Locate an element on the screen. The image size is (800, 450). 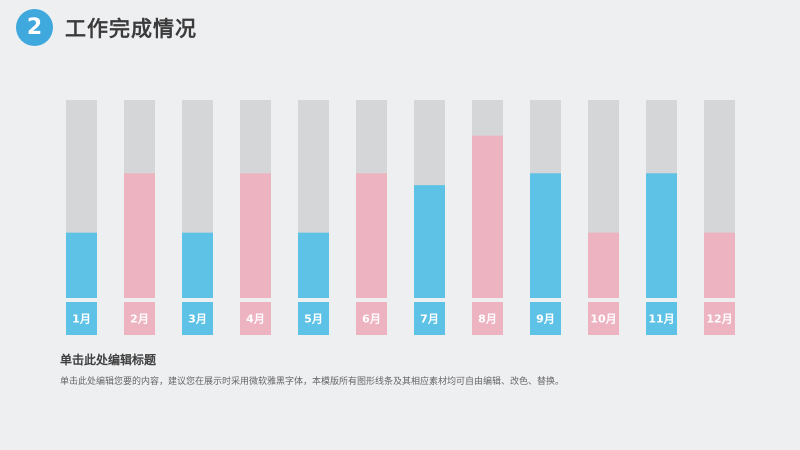
category-label: 9月 is located at coordinates (545, 319).